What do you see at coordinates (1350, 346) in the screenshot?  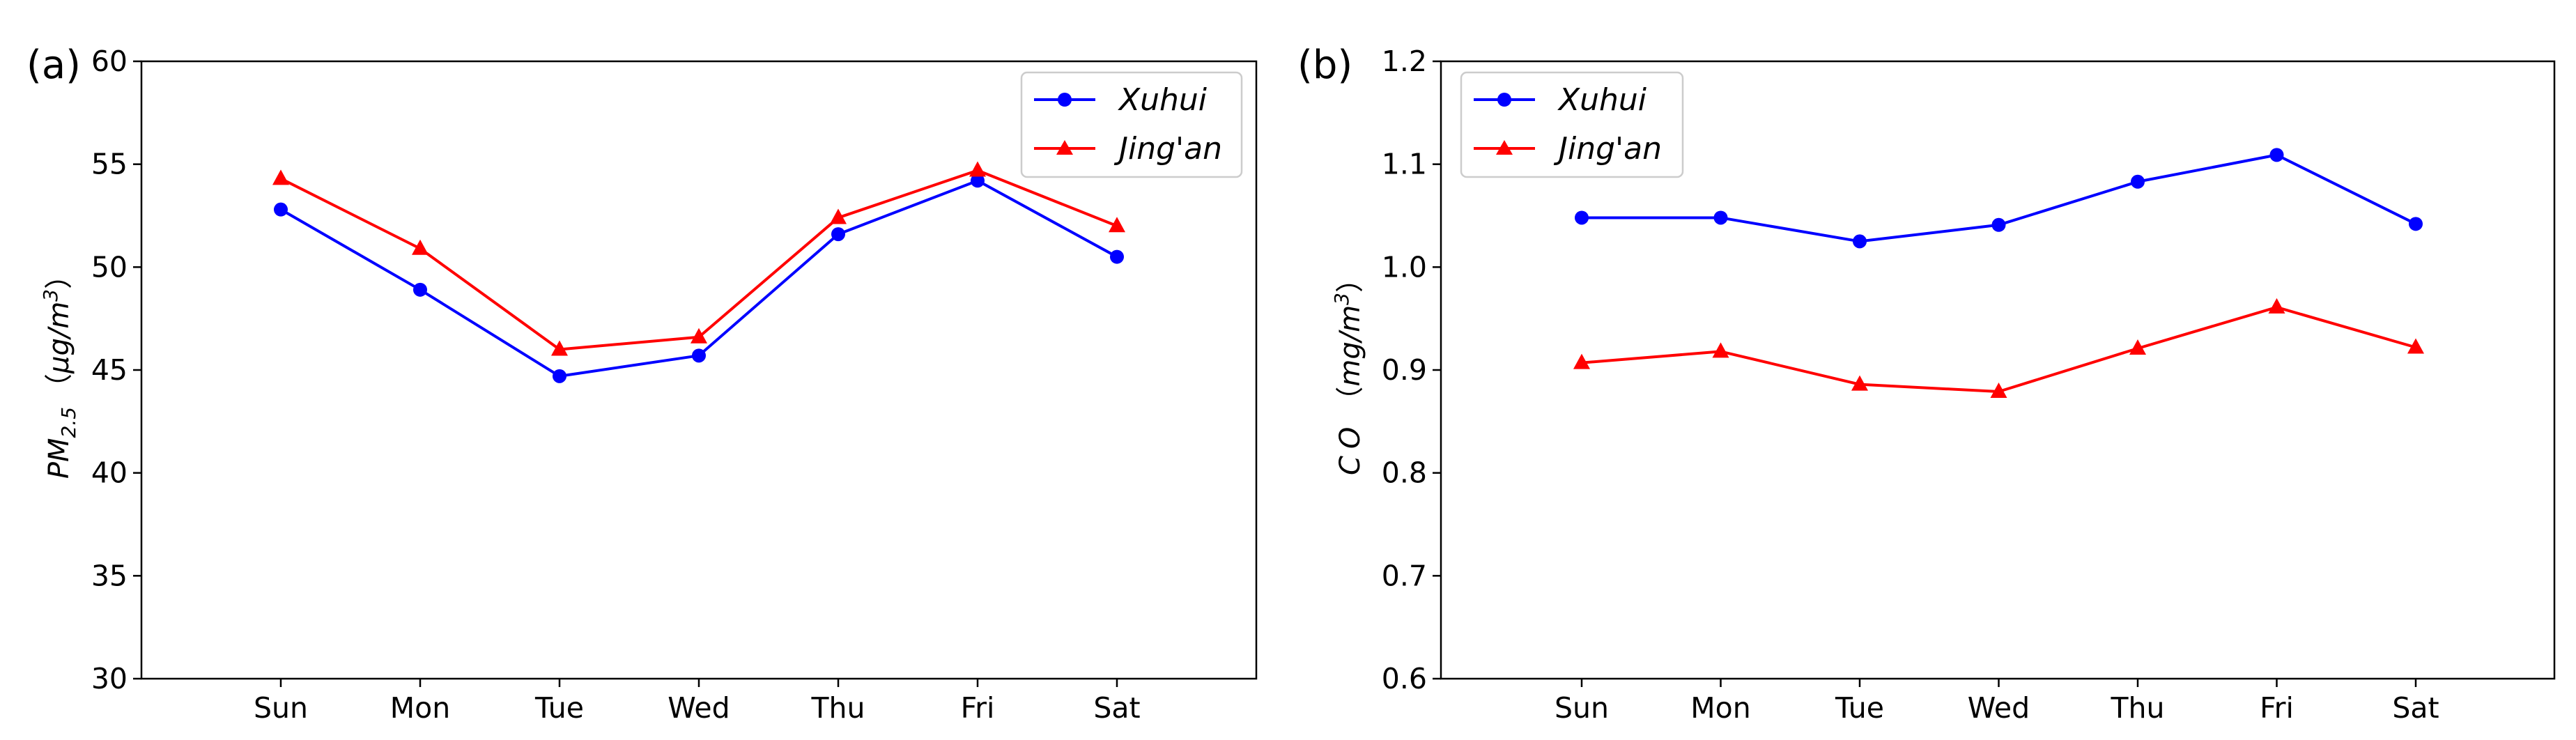 I see `y-label-unit: mg/m` at bounding box center [1350, 346].